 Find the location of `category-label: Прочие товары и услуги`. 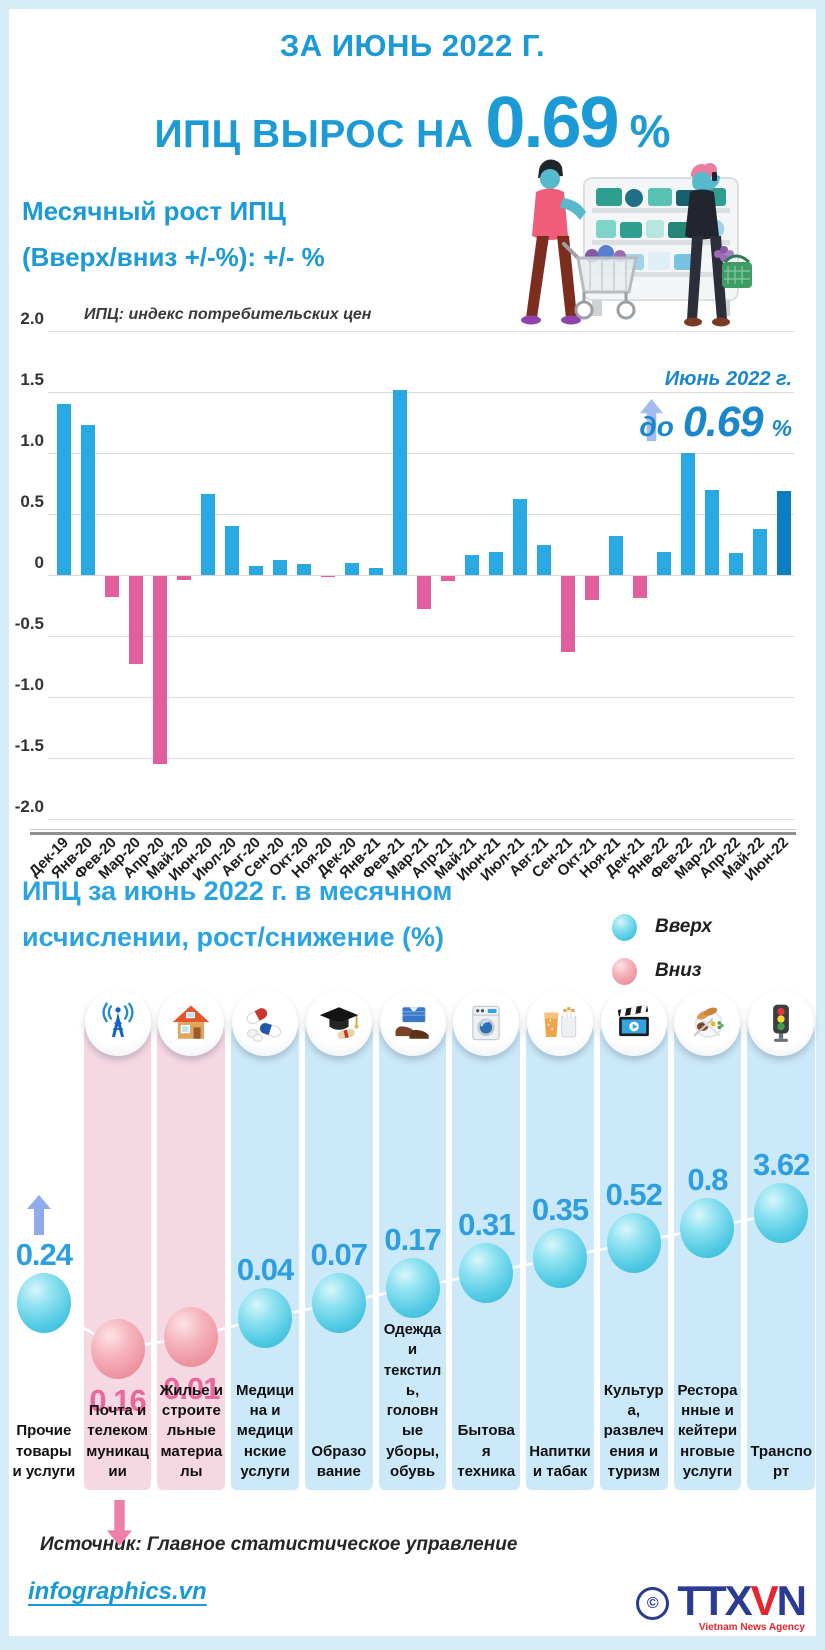

category-label: Прочие товары и услуги is located at coordinates (44, 1451).